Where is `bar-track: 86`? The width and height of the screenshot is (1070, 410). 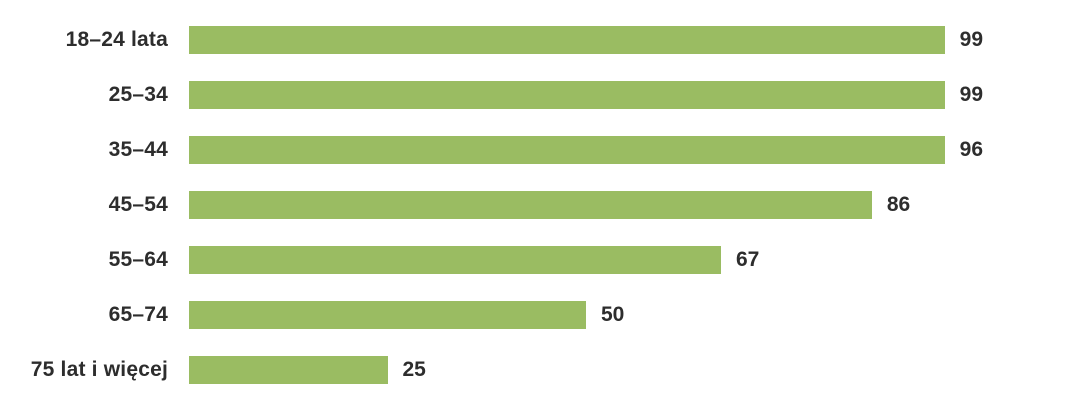
bar-track: 86 is located at coordinates (586, 205).